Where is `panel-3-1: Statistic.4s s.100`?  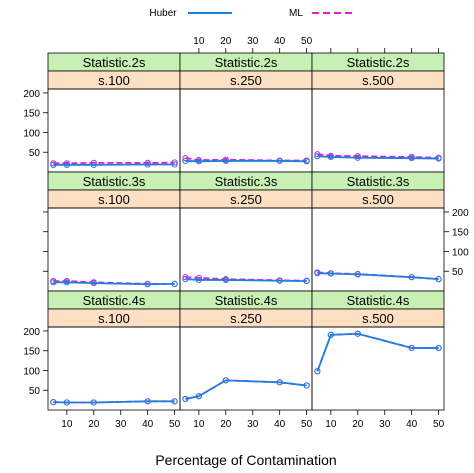
panel-3-1: Statistic.4s s.100 is located at coordinates (114, 350).